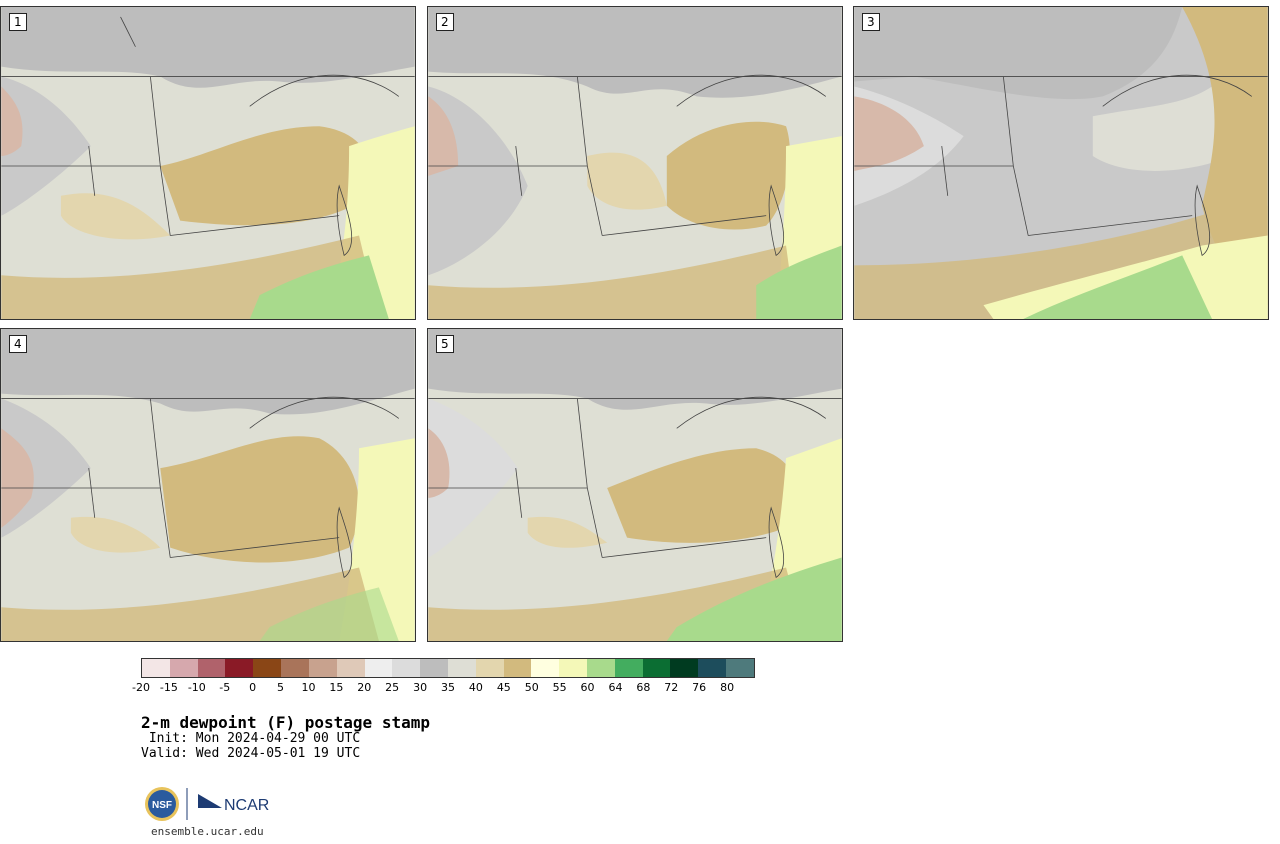 Image resolution: width=1280 pixels, height=844 pixels. I want to click on colorbar-tick-label: 35, so click(448, 687).